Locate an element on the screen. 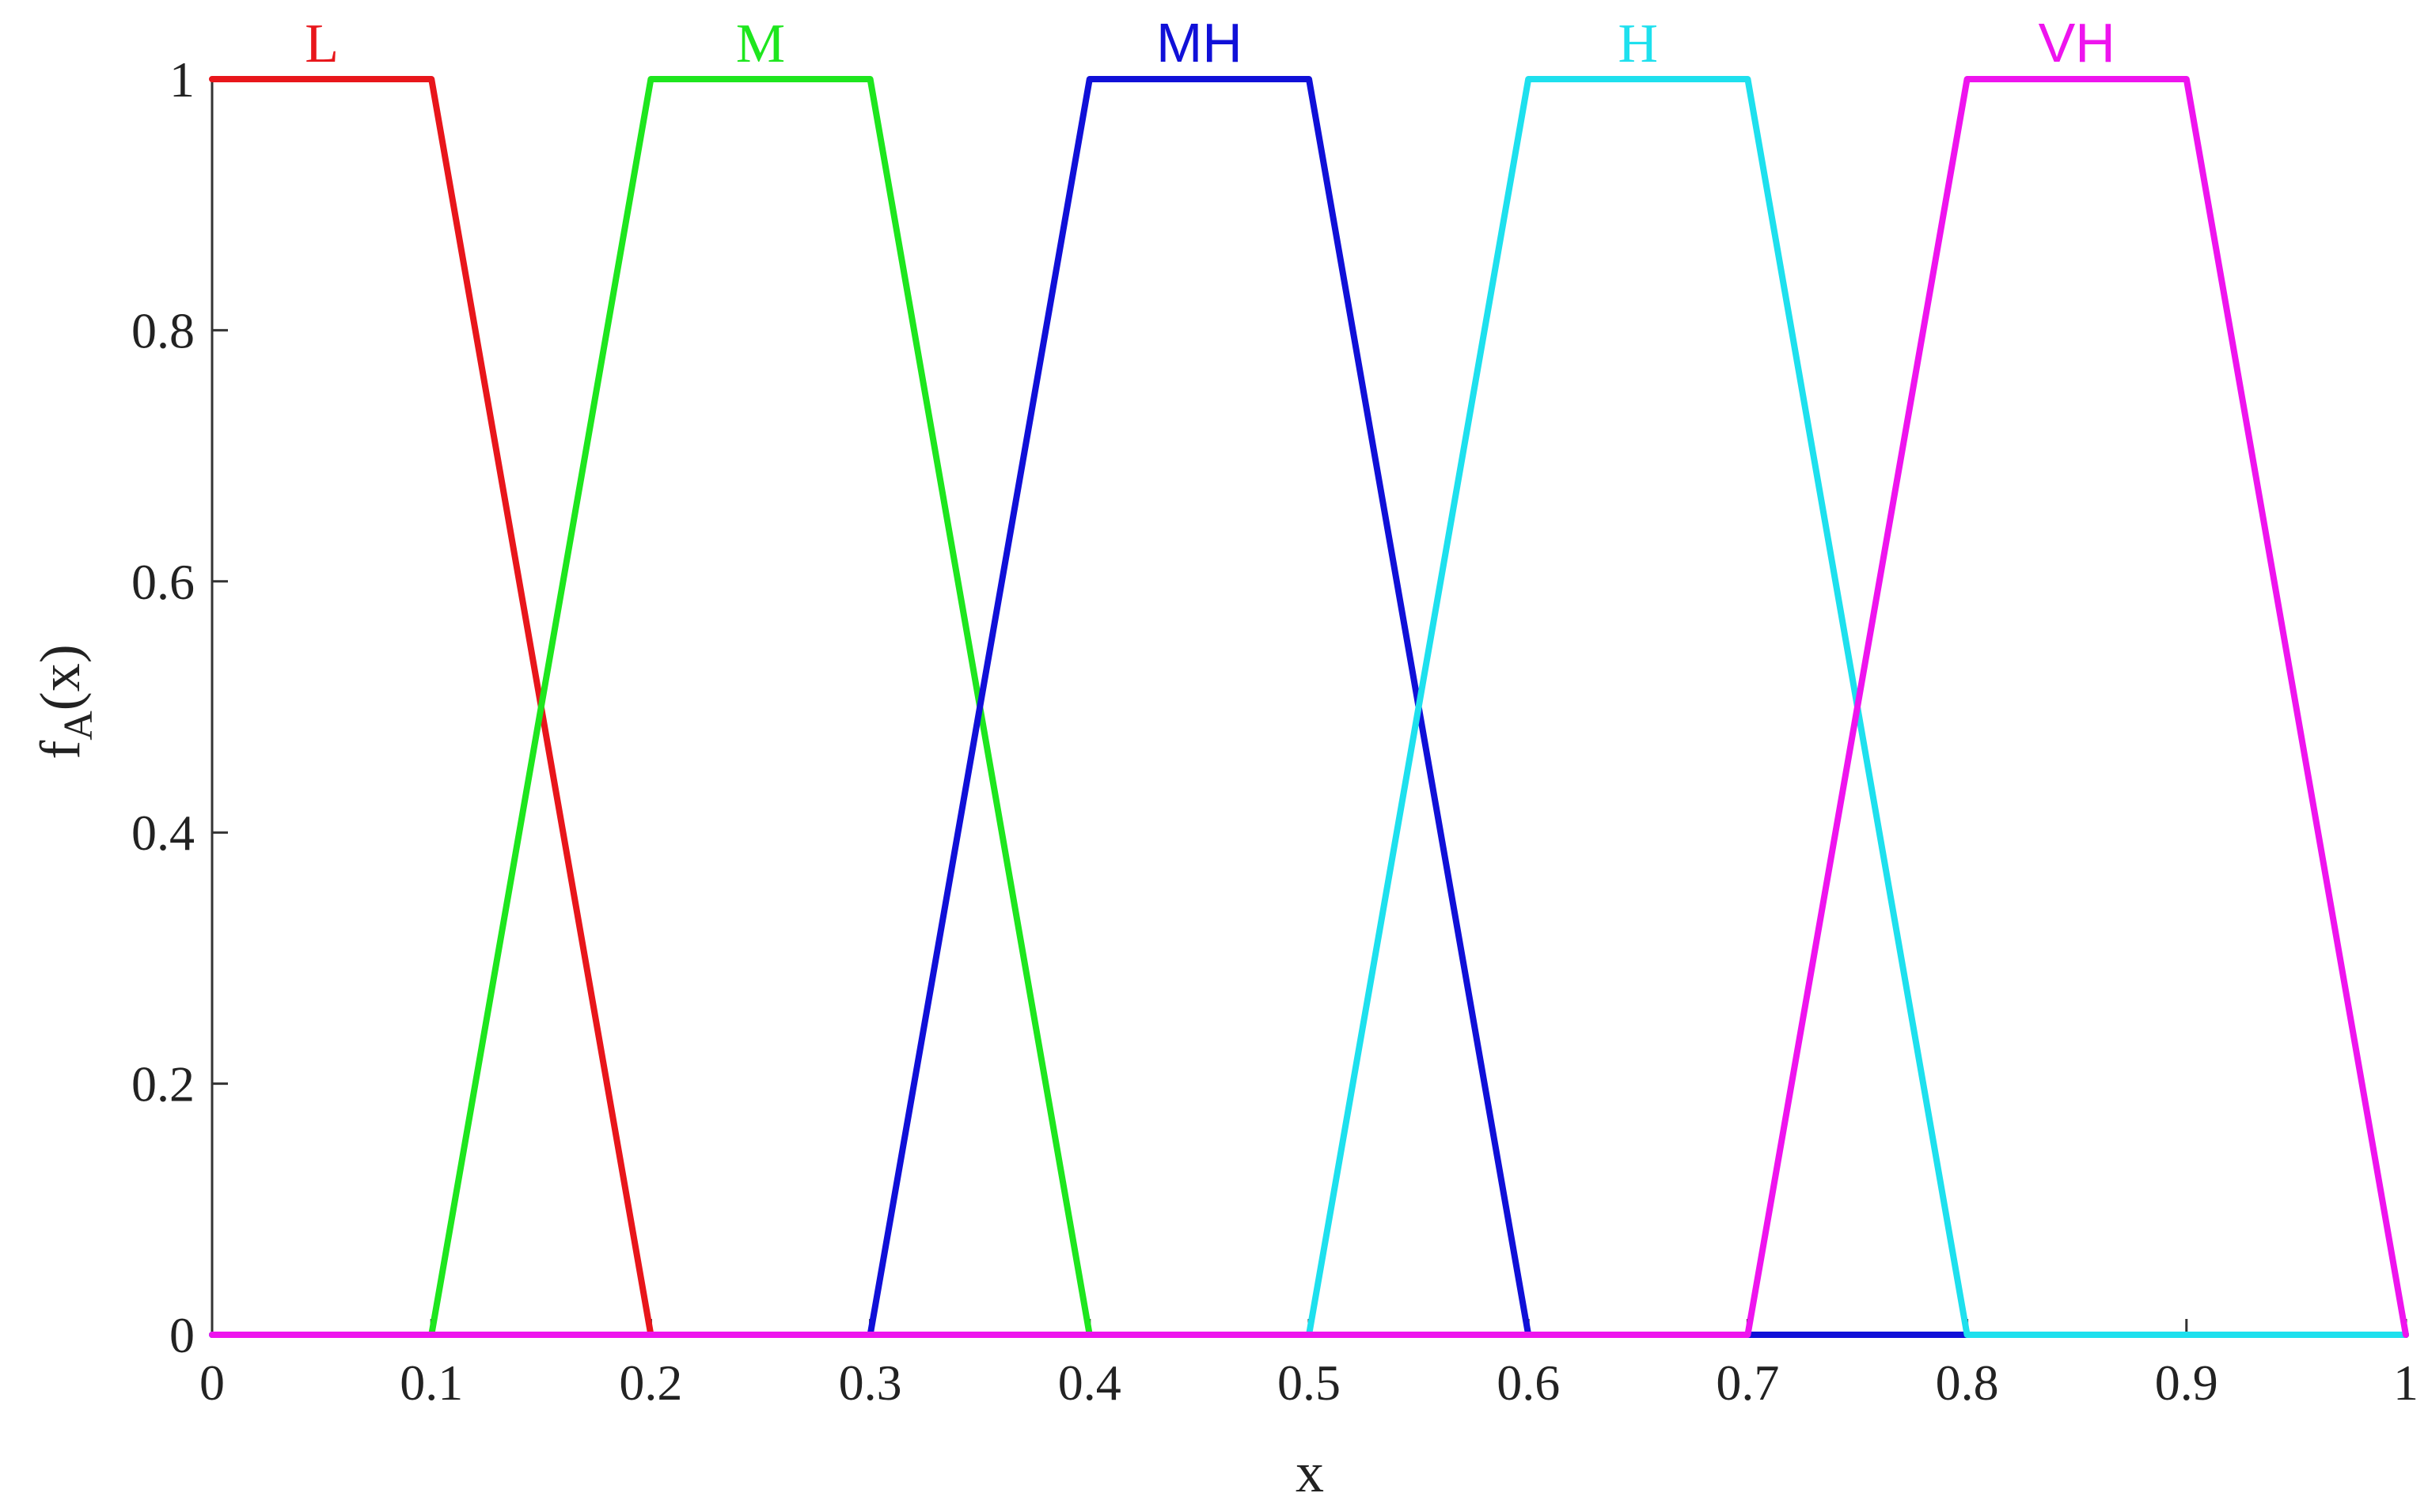 This screenshot has height=1512, width=2428. x-tick-label: 0.5 is located at coordinates (1309, 1383).